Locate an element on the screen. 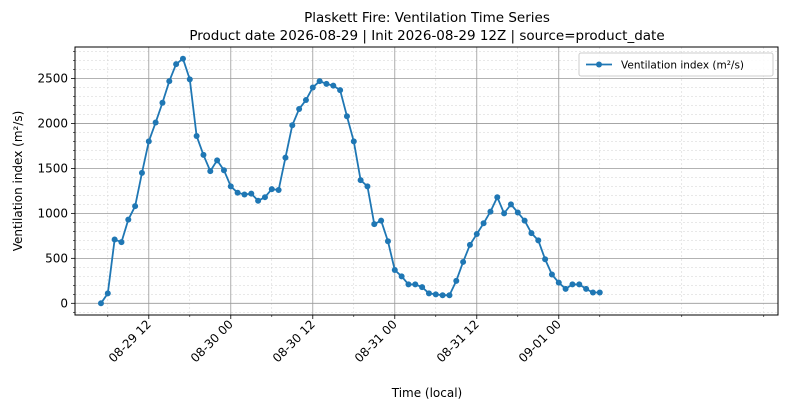  y-tick-label: 2500 is located at coordinates (52, 78).